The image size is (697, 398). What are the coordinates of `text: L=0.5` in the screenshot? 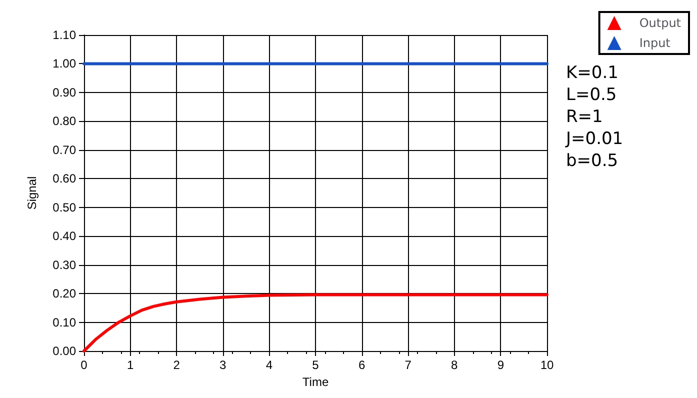 It's located at (592, 95).